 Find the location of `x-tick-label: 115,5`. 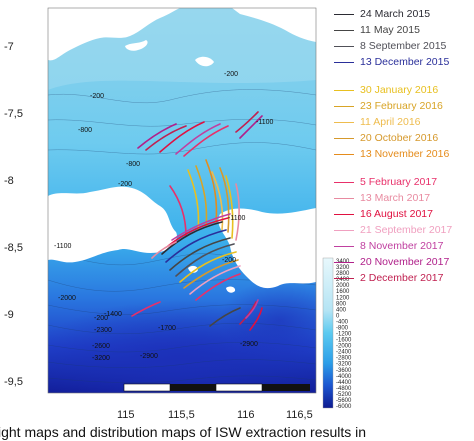

x-tick-label: 115,5 is located at coordinates (181, 415).